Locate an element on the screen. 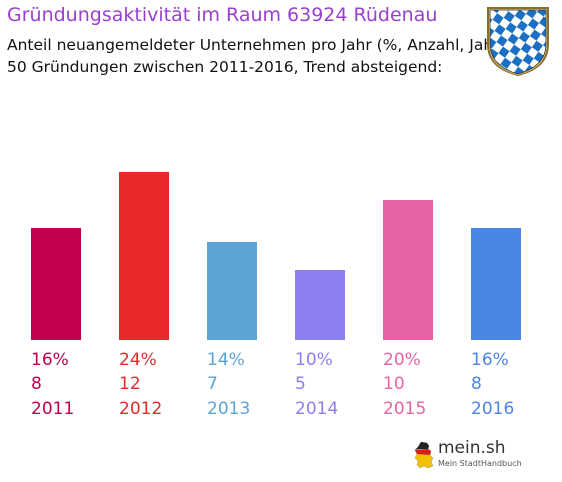  branding-logo: mein.sh Mein StadtHandbuch is located at coordinates (467, 455).